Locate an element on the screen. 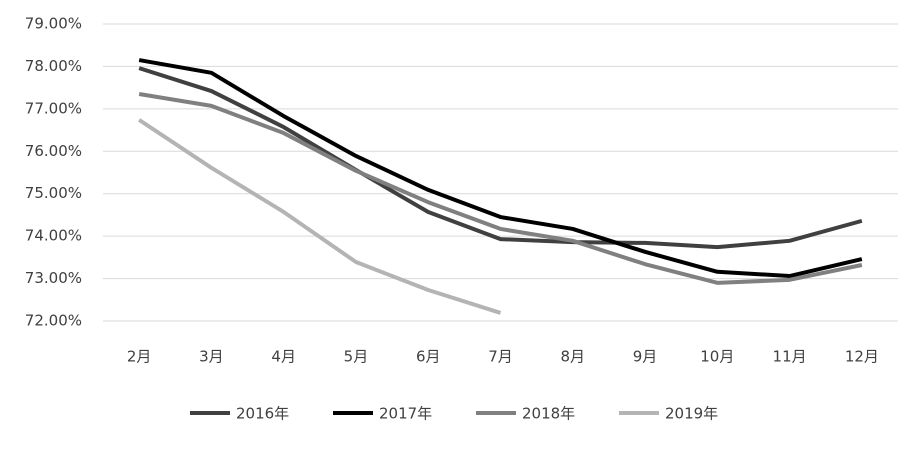 This screenshot has height=452, width=920. x-tick-label: 4月 is located at coordinates (283, 357).